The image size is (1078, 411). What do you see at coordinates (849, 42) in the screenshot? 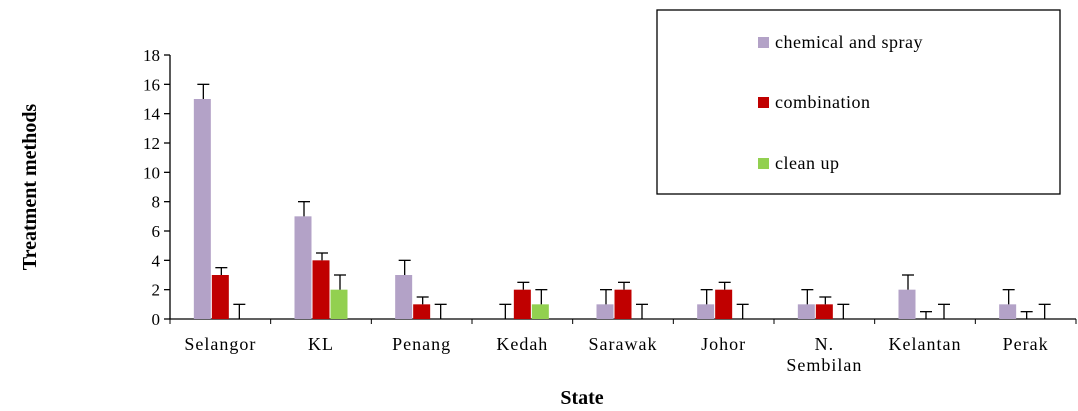
I see `legend-label: chemical and spray` at bounding box center [849, 42].